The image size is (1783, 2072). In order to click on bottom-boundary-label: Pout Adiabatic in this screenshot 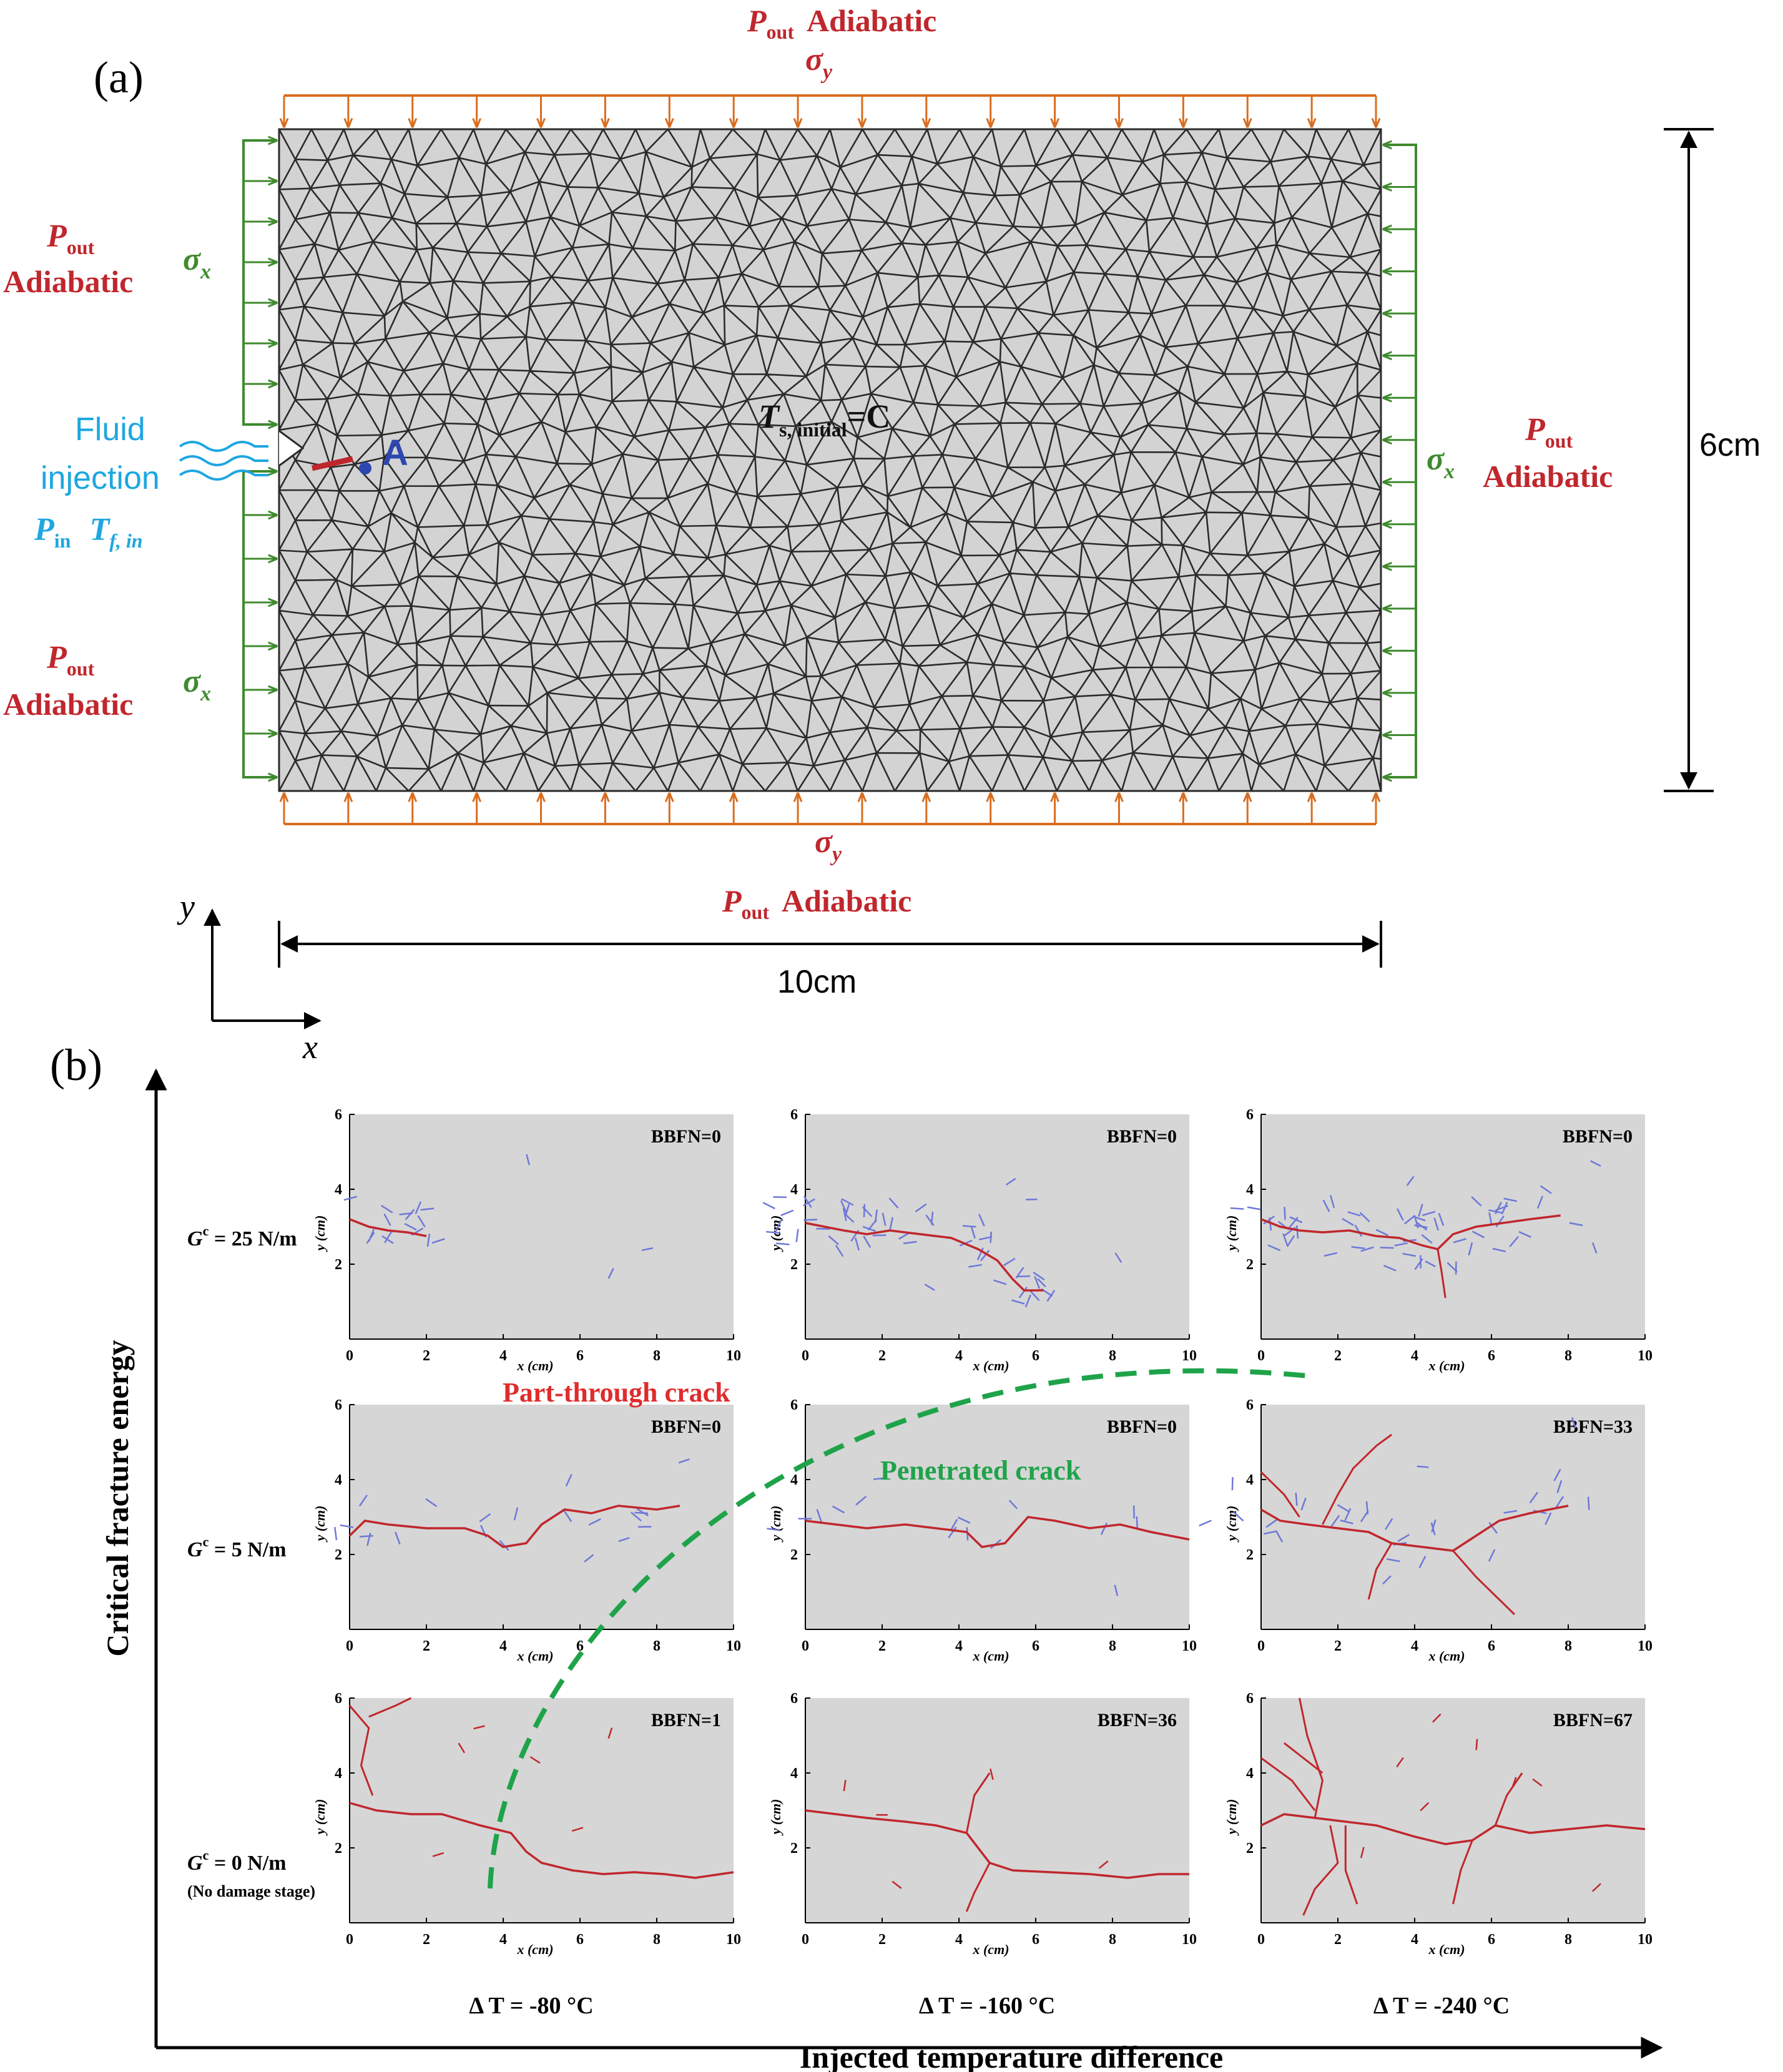, I will do `click(816, 903)`.